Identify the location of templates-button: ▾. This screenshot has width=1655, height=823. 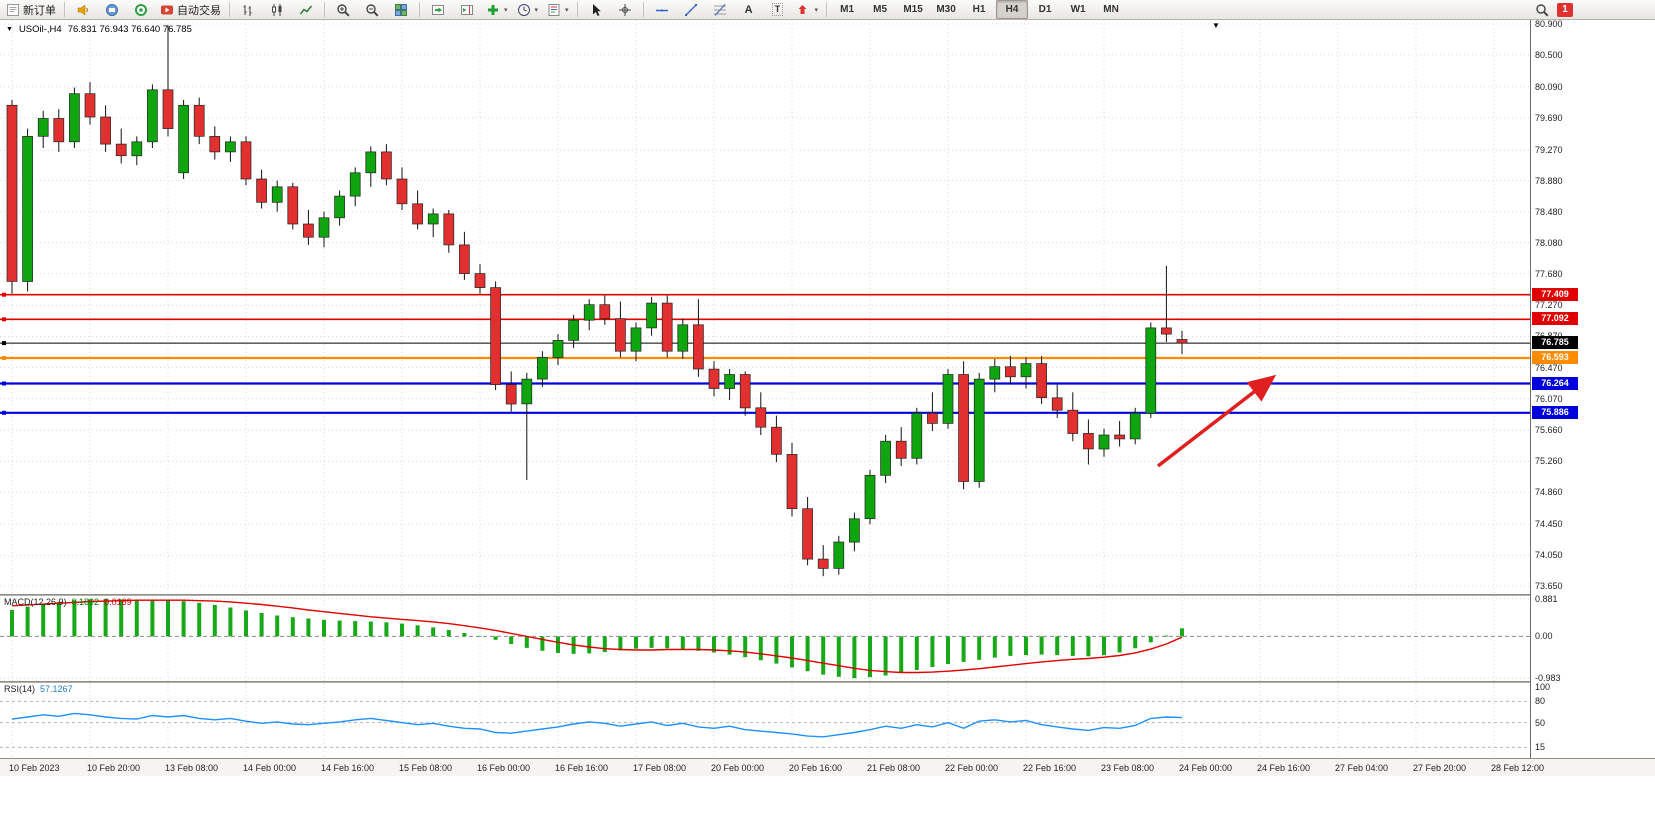
(558, 9).